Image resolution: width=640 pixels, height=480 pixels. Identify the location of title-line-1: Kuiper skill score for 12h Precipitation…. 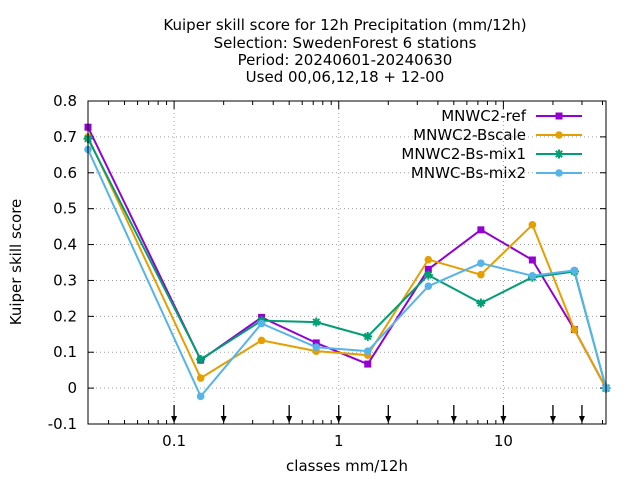
(344, 25).